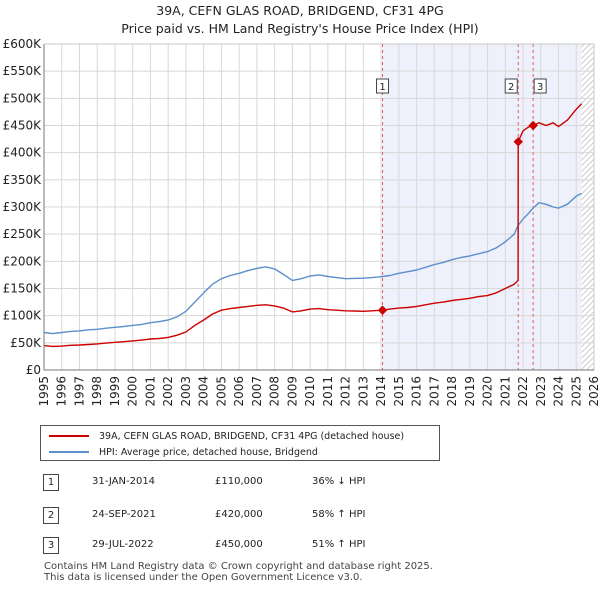 Image resolution: width=600 pixels, height=590 pixels. What do you see at coordinates (417, 391) in the screenshot?
I see `x-tick-label: 2016` at bounding box center [417, 391].